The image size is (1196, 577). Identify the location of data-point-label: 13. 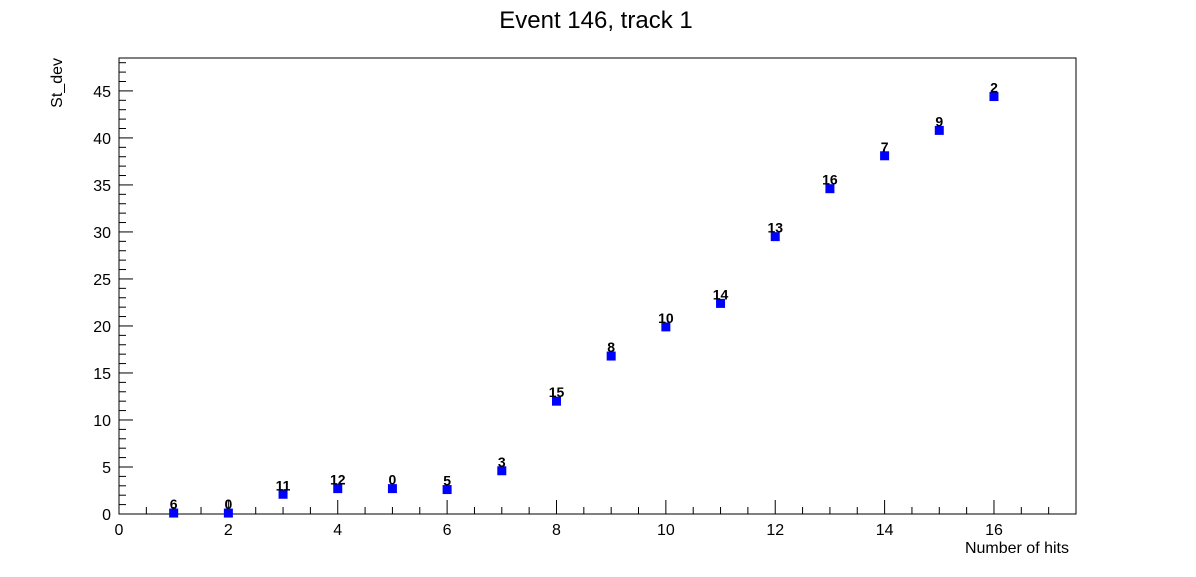
(775, 228).